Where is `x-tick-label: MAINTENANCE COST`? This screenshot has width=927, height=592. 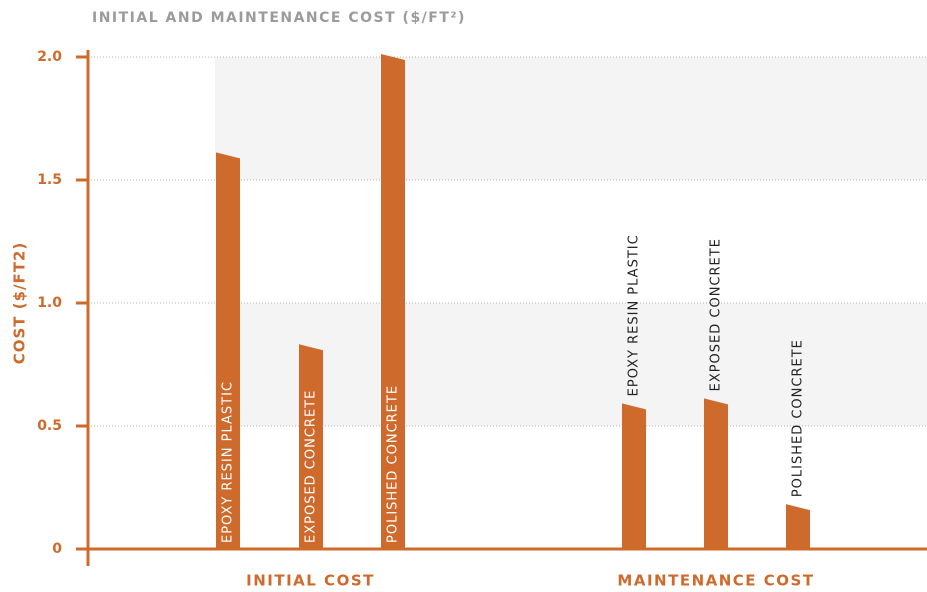
x-tick-label: MAINTENANCE COST is located at coordinates (715, 581).